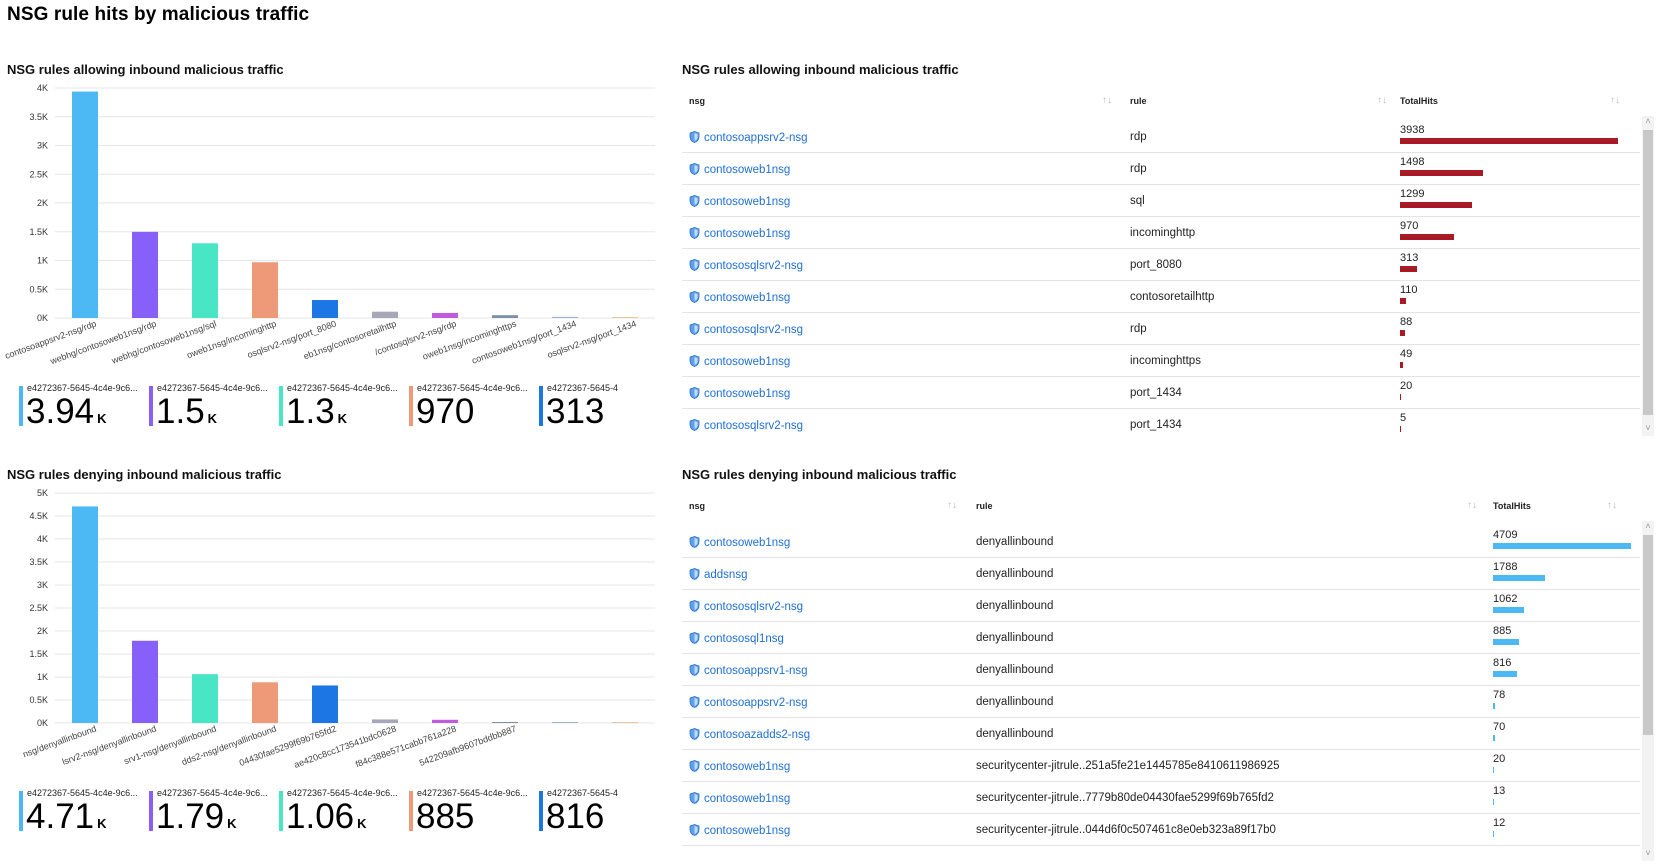 The width and height of the screenshot is (1671, 864). Describe the element at coordinates (1161, 264) in the screenshot. I see `table-row: contososqlsrv2-nsg port_8080 313` at that location.